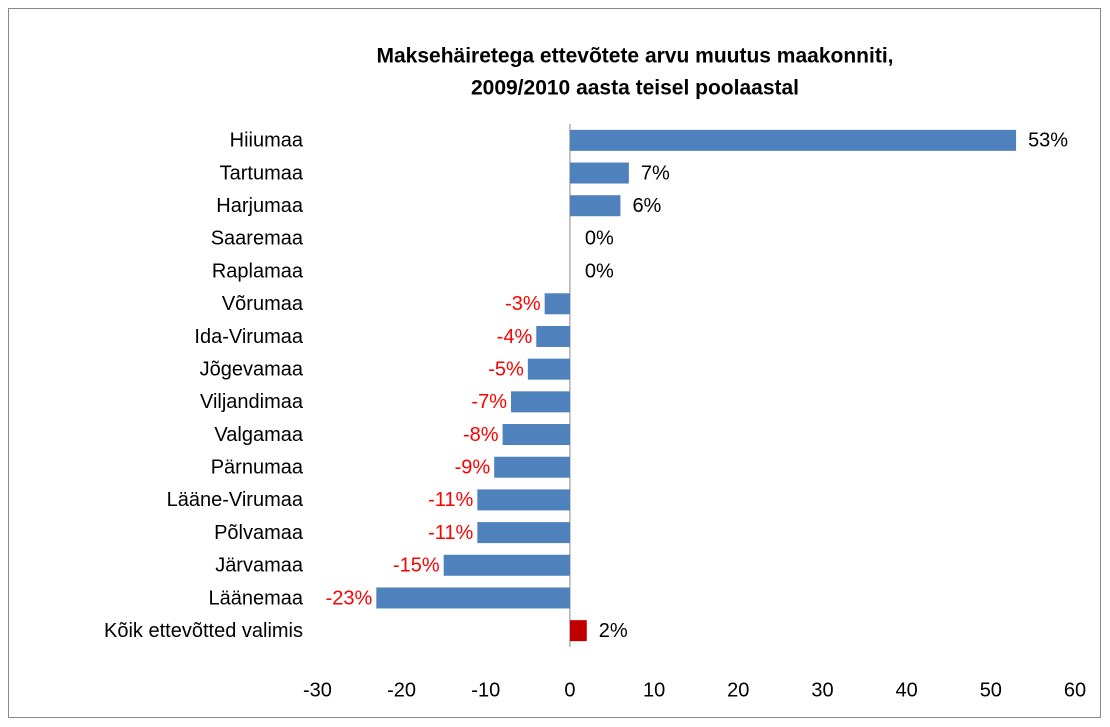 The width and height of the screenshot is (1110, 727). What do you see at coordinates (401, 690) in the screenshot?
I see `x-tick-label: -20` at bounding box center [401, 690].